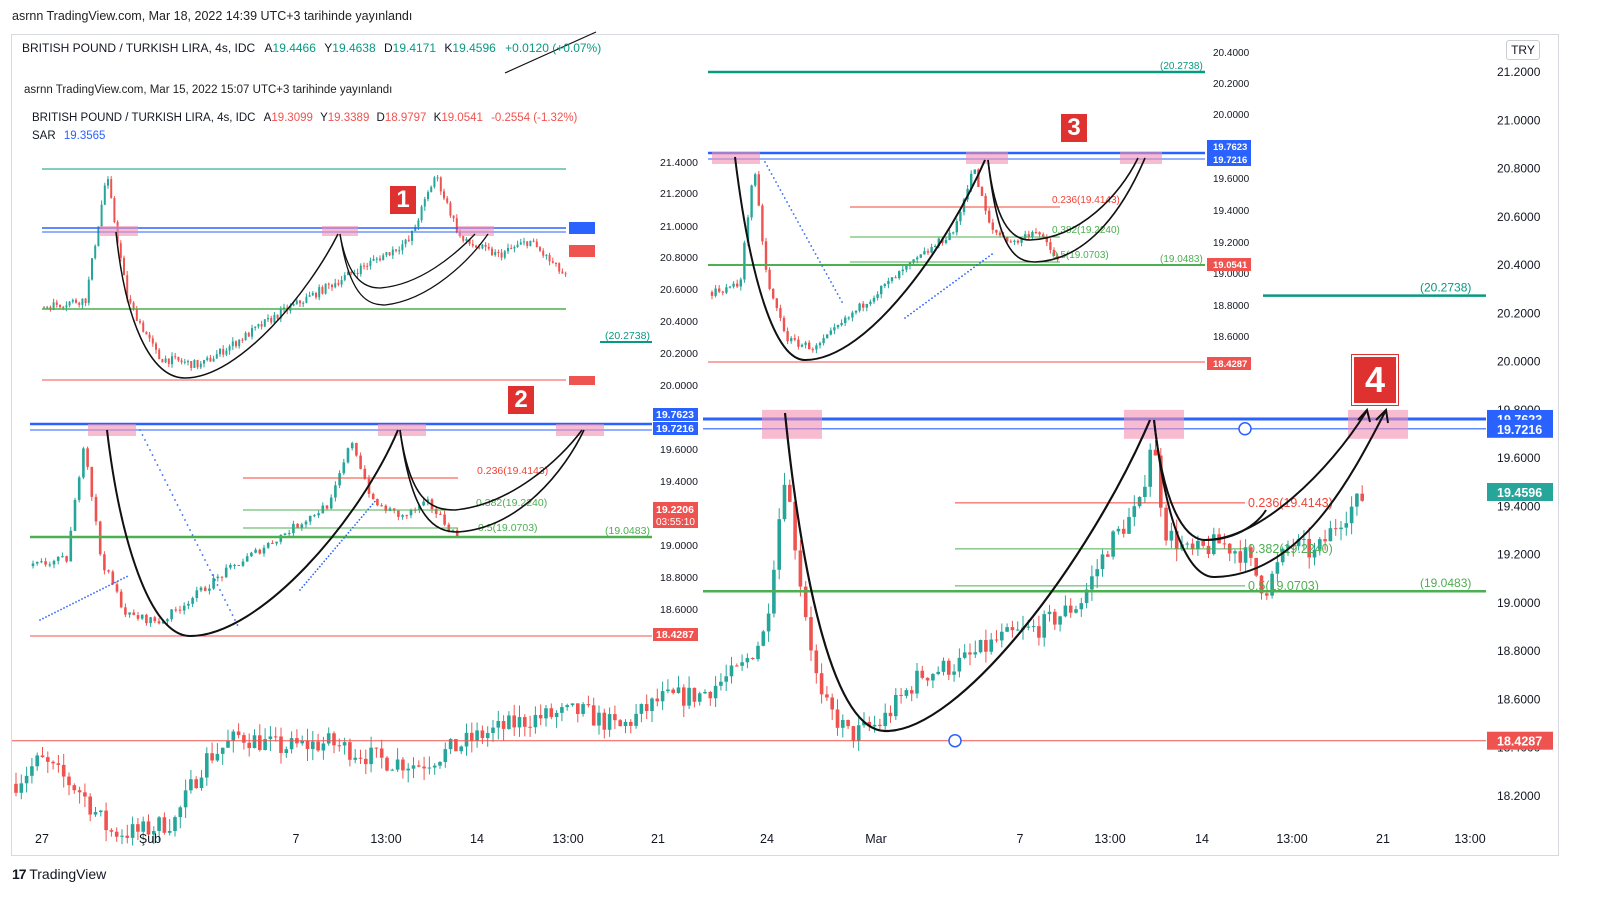 This screenshot has height=912, width=1600. Describe the element at coordinates (1231, 115) in the screenshot. I see `y-tick-label: 20.0000` at that location.